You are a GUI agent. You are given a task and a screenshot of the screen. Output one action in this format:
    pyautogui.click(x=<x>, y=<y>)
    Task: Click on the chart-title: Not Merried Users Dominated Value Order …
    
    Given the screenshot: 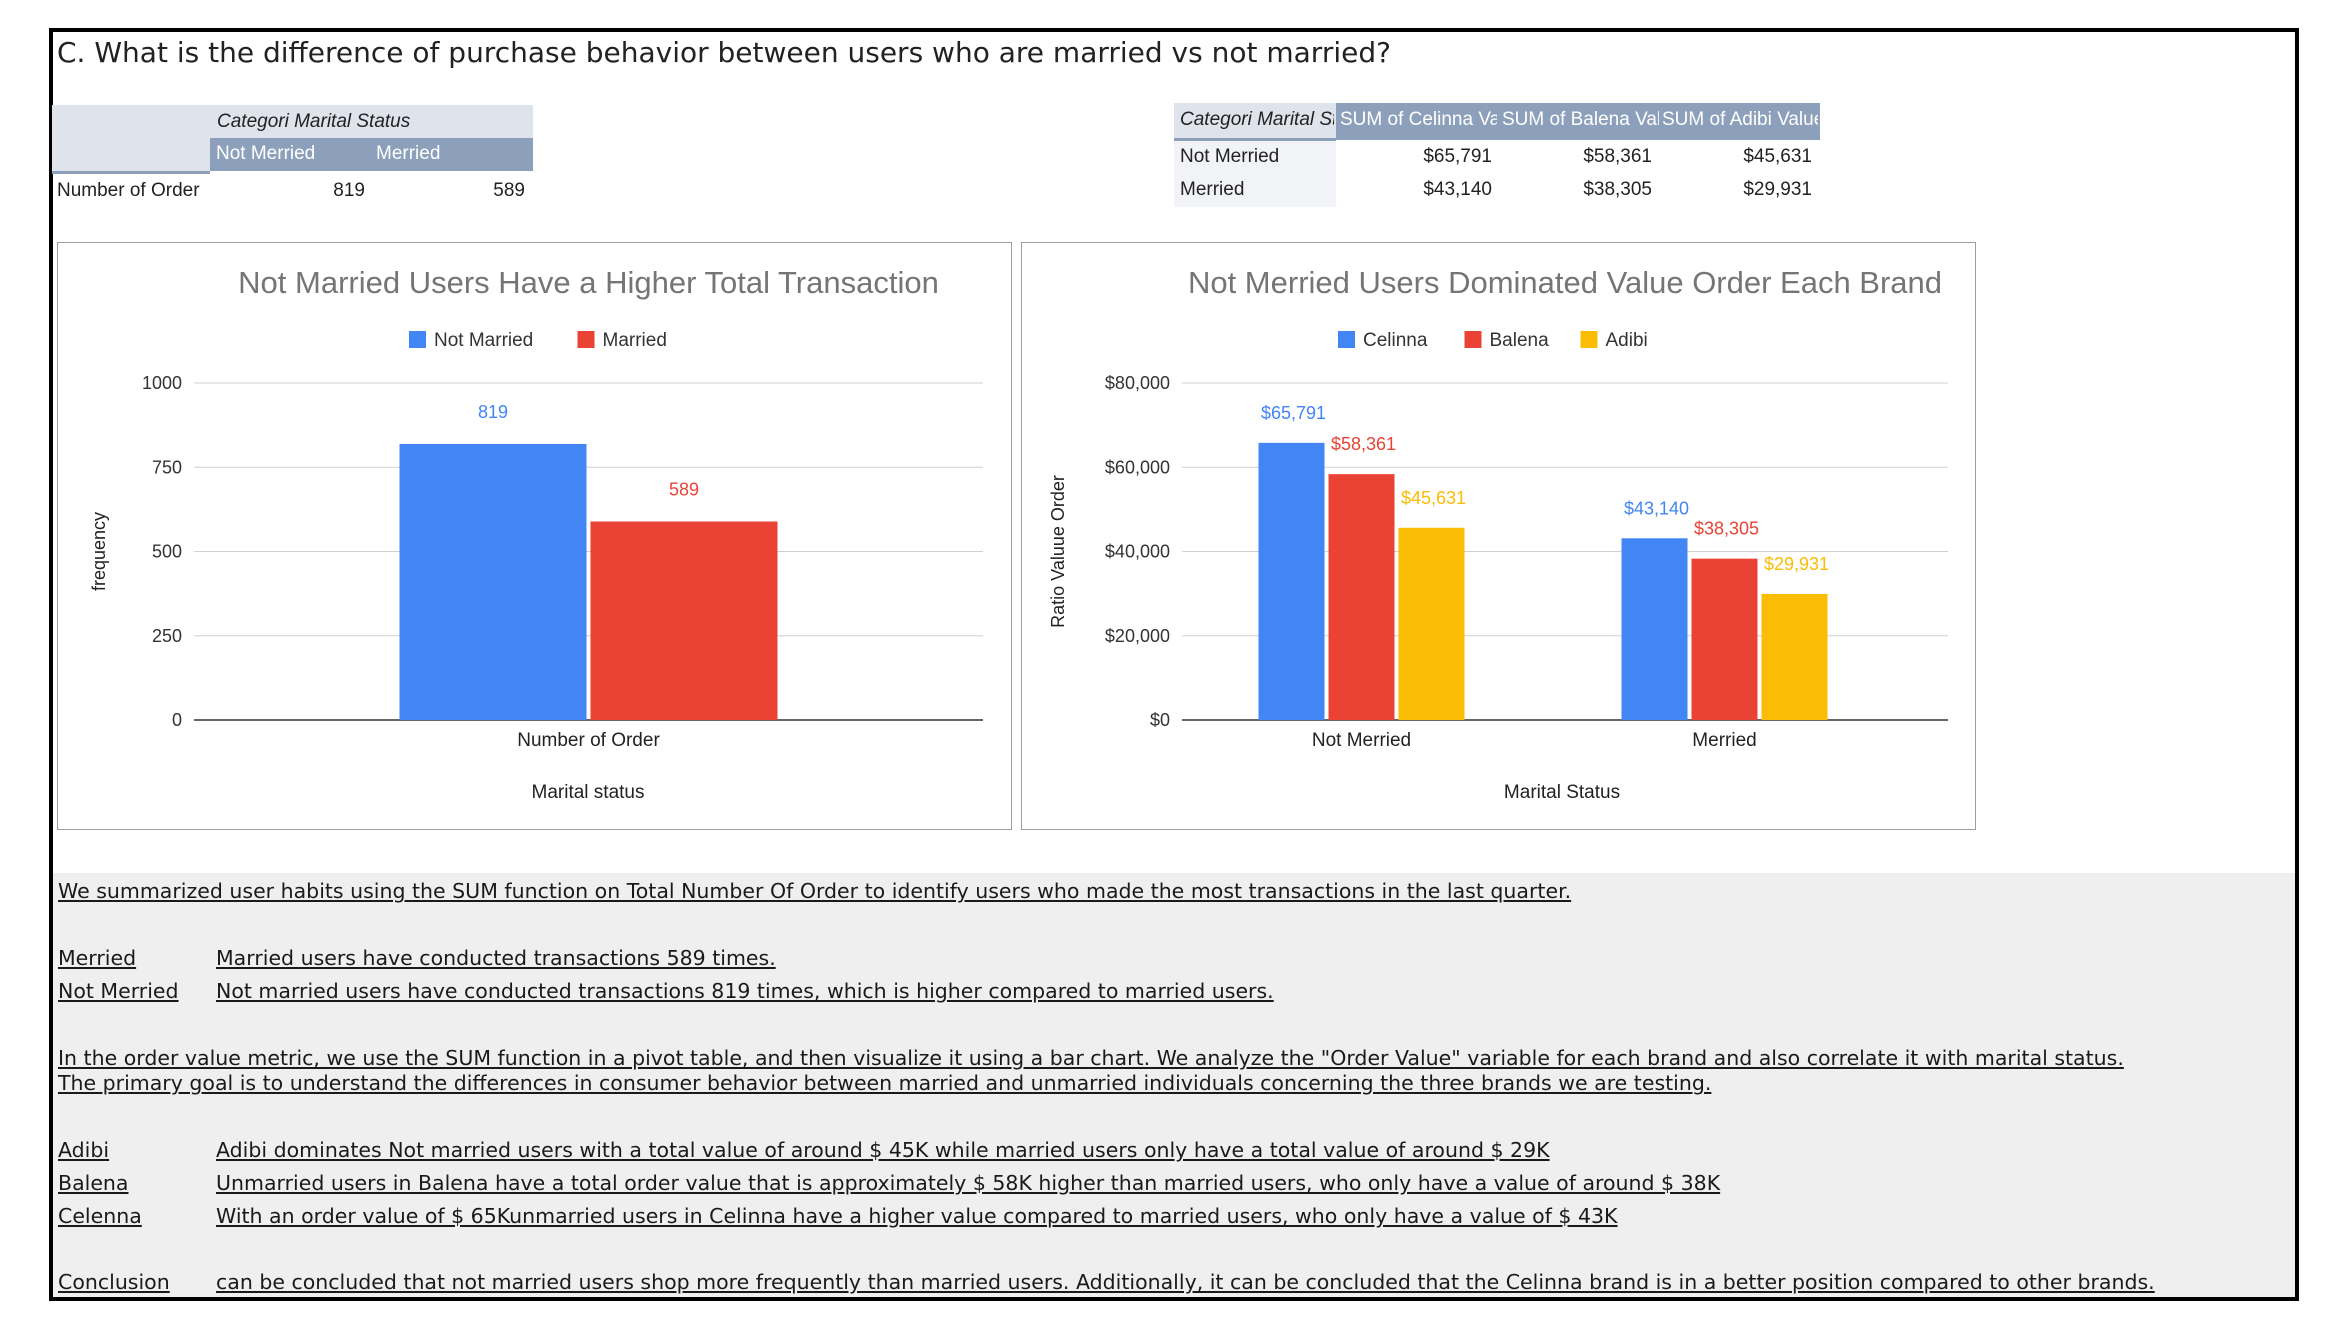 What is the action you would take?
    pyautogui.click(x=1565, y=282)
    